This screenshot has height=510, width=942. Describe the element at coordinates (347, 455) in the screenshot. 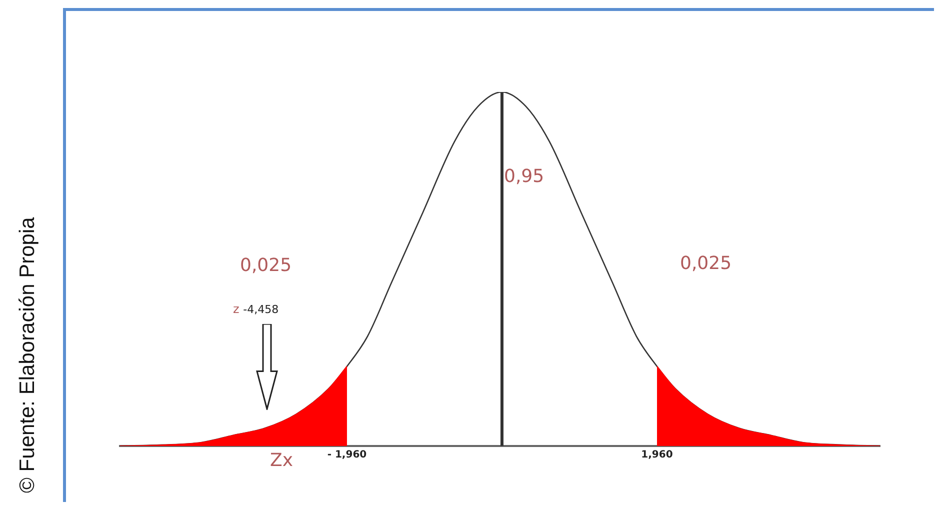

I see `x-tick-label: - 1,960` at that location.